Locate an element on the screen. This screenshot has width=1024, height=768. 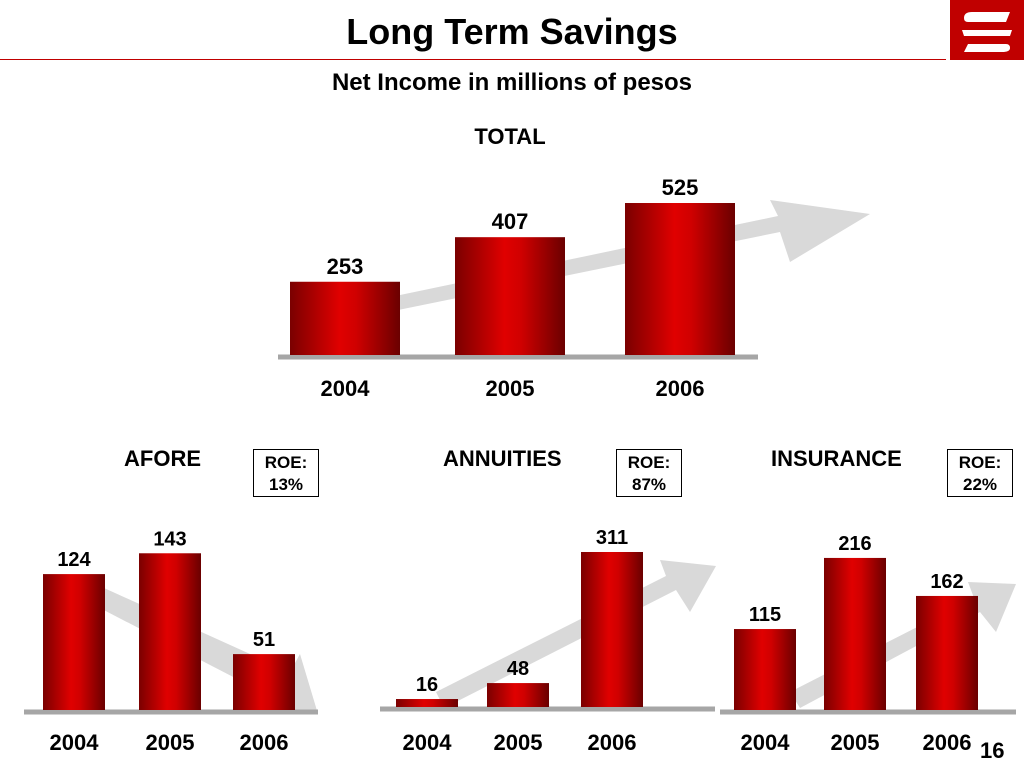
data-label: 48 is located at coordinates (518, 669).